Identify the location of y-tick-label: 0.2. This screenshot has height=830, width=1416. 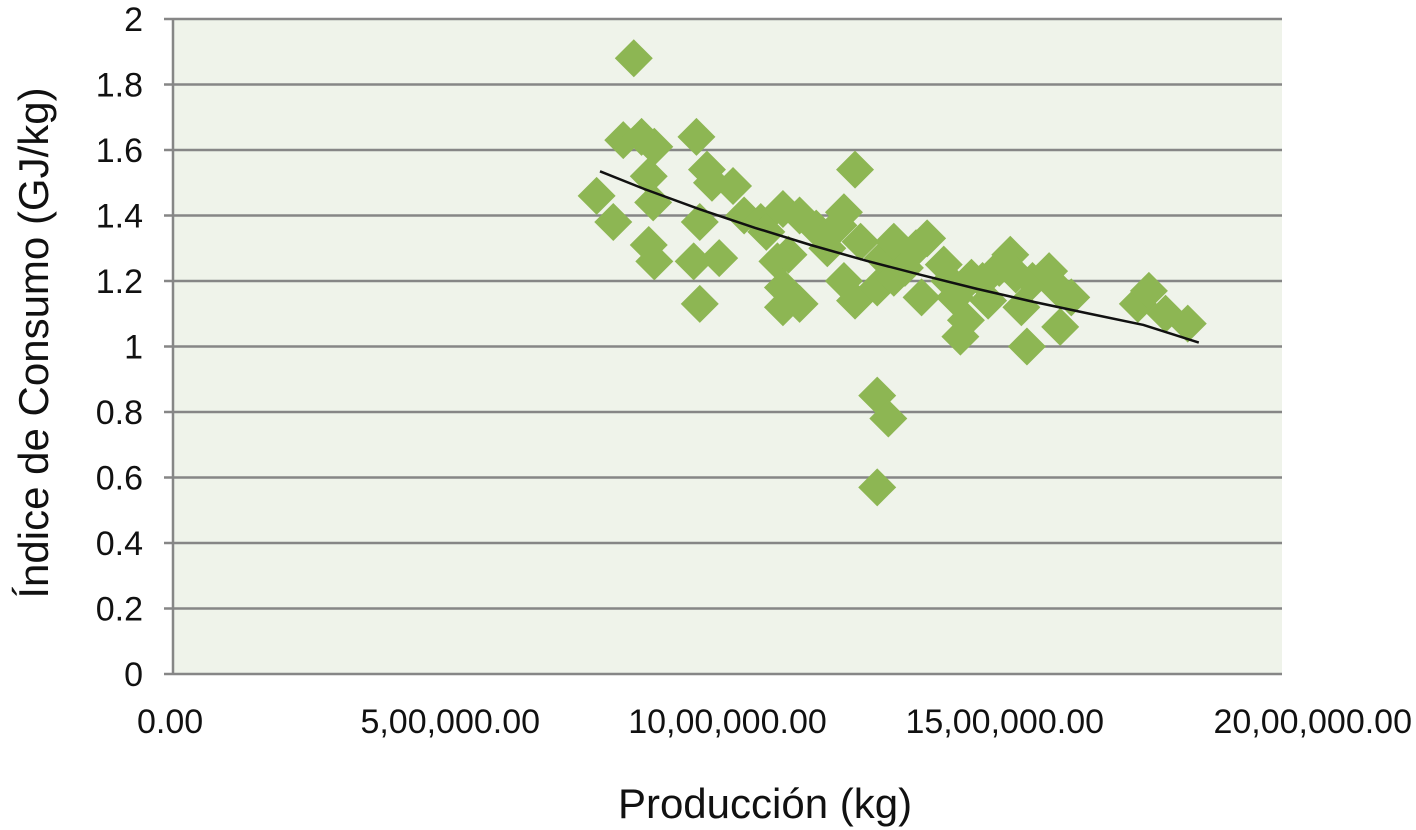
(119, 610).